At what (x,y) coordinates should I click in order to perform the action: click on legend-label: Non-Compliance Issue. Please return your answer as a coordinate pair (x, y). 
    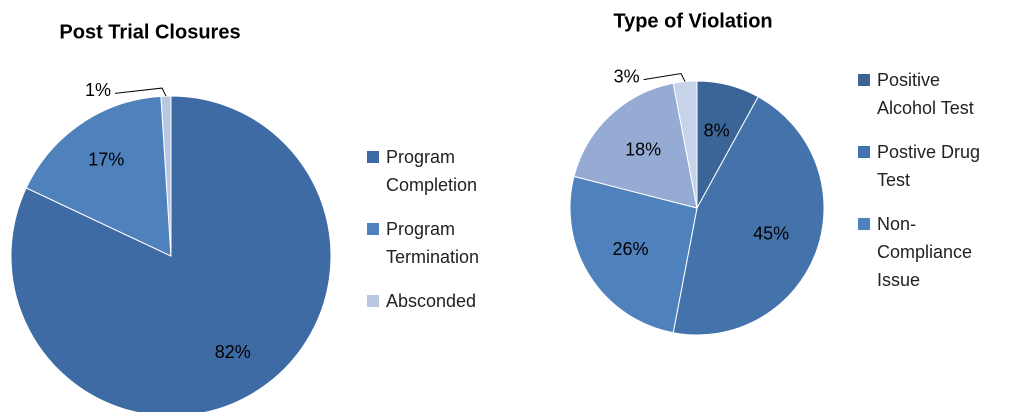
    Looking at the image, I should click on (925, 252).